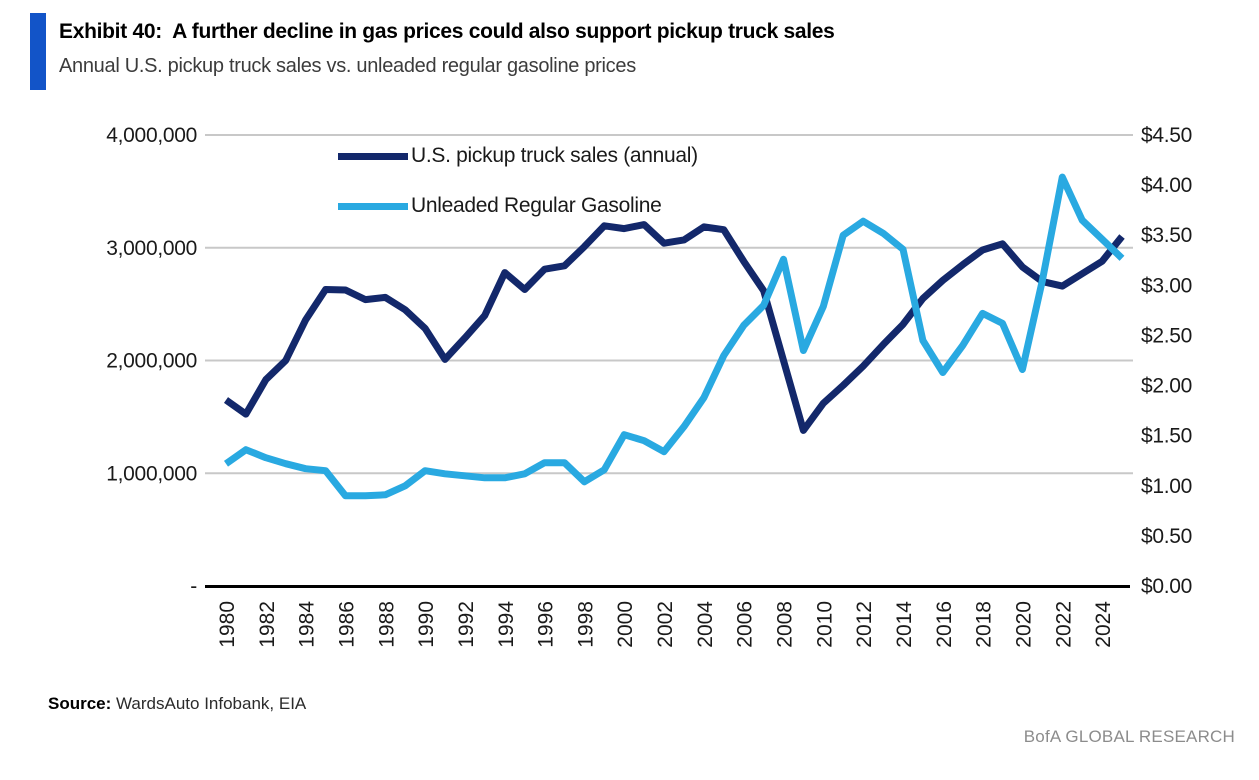 This screenshot has height=780, width=1259. I want to click on title-accent-bar, so click(38, 51).